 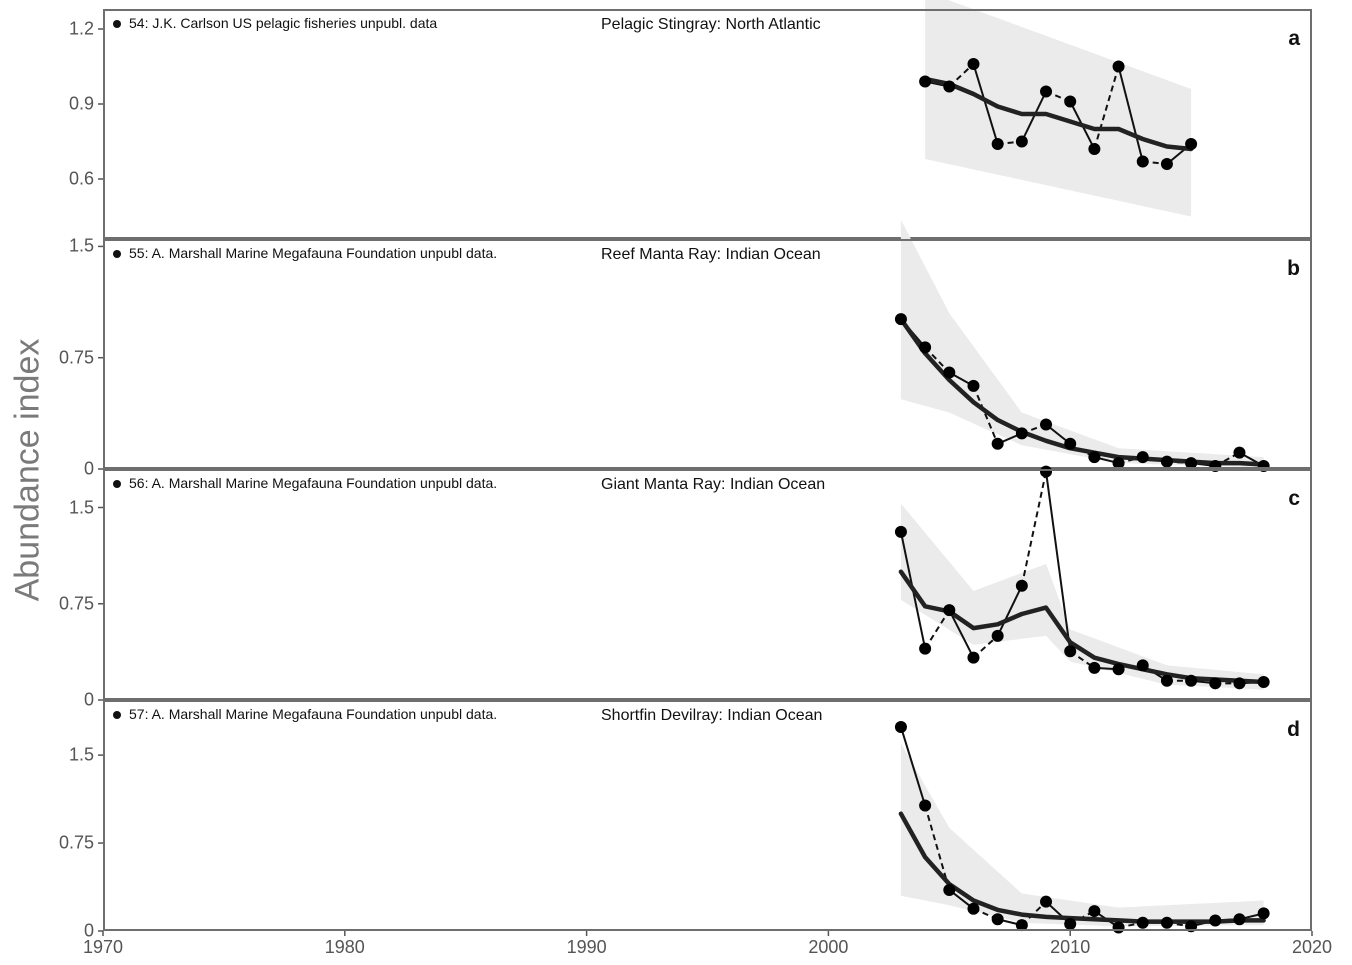 What do you see at coordinates (117, 24) in the screenshot?
I see `legend-dot-a` at bounding box center [117, 24].